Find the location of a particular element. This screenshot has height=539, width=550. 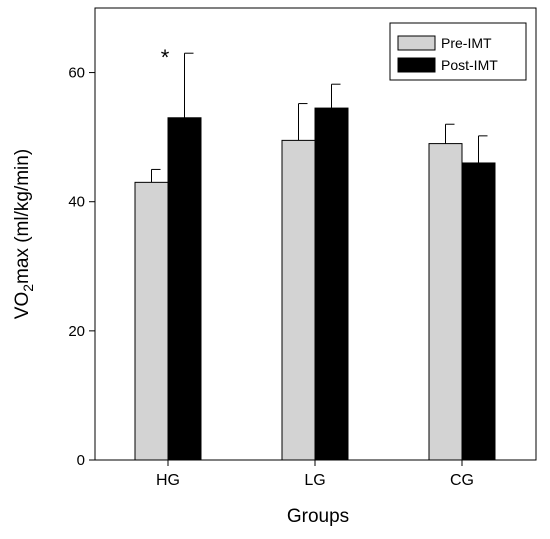

legend-label-post-imt: Post-IMT is located at coordinates (469, 65).